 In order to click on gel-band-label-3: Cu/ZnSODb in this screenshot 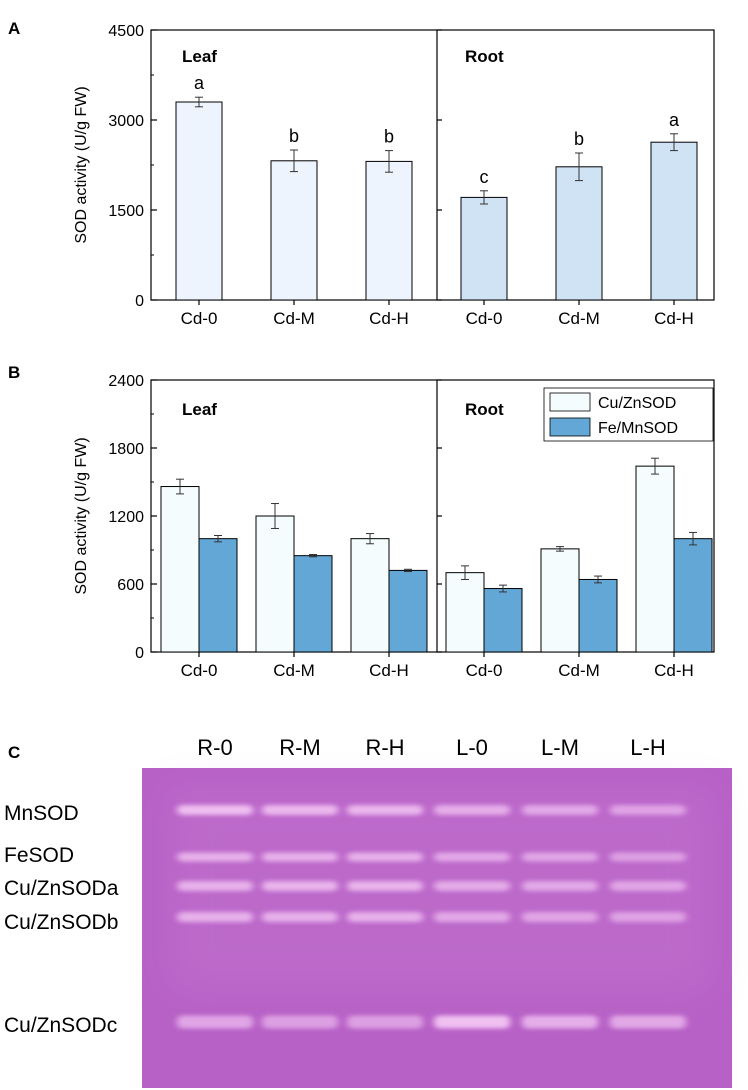, I will do `click(61, 922)`.